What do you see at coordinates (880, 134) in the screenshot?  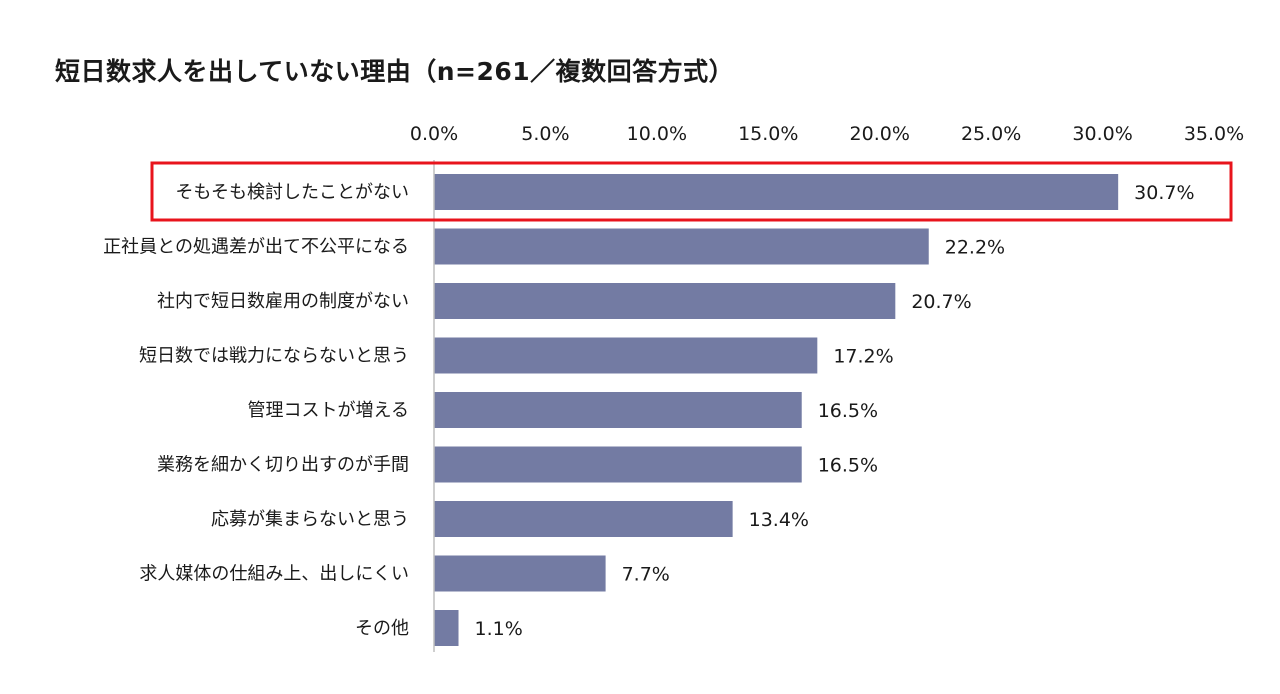 I see `x-tick-label: 20.0%` at bounding box center [880, 134].